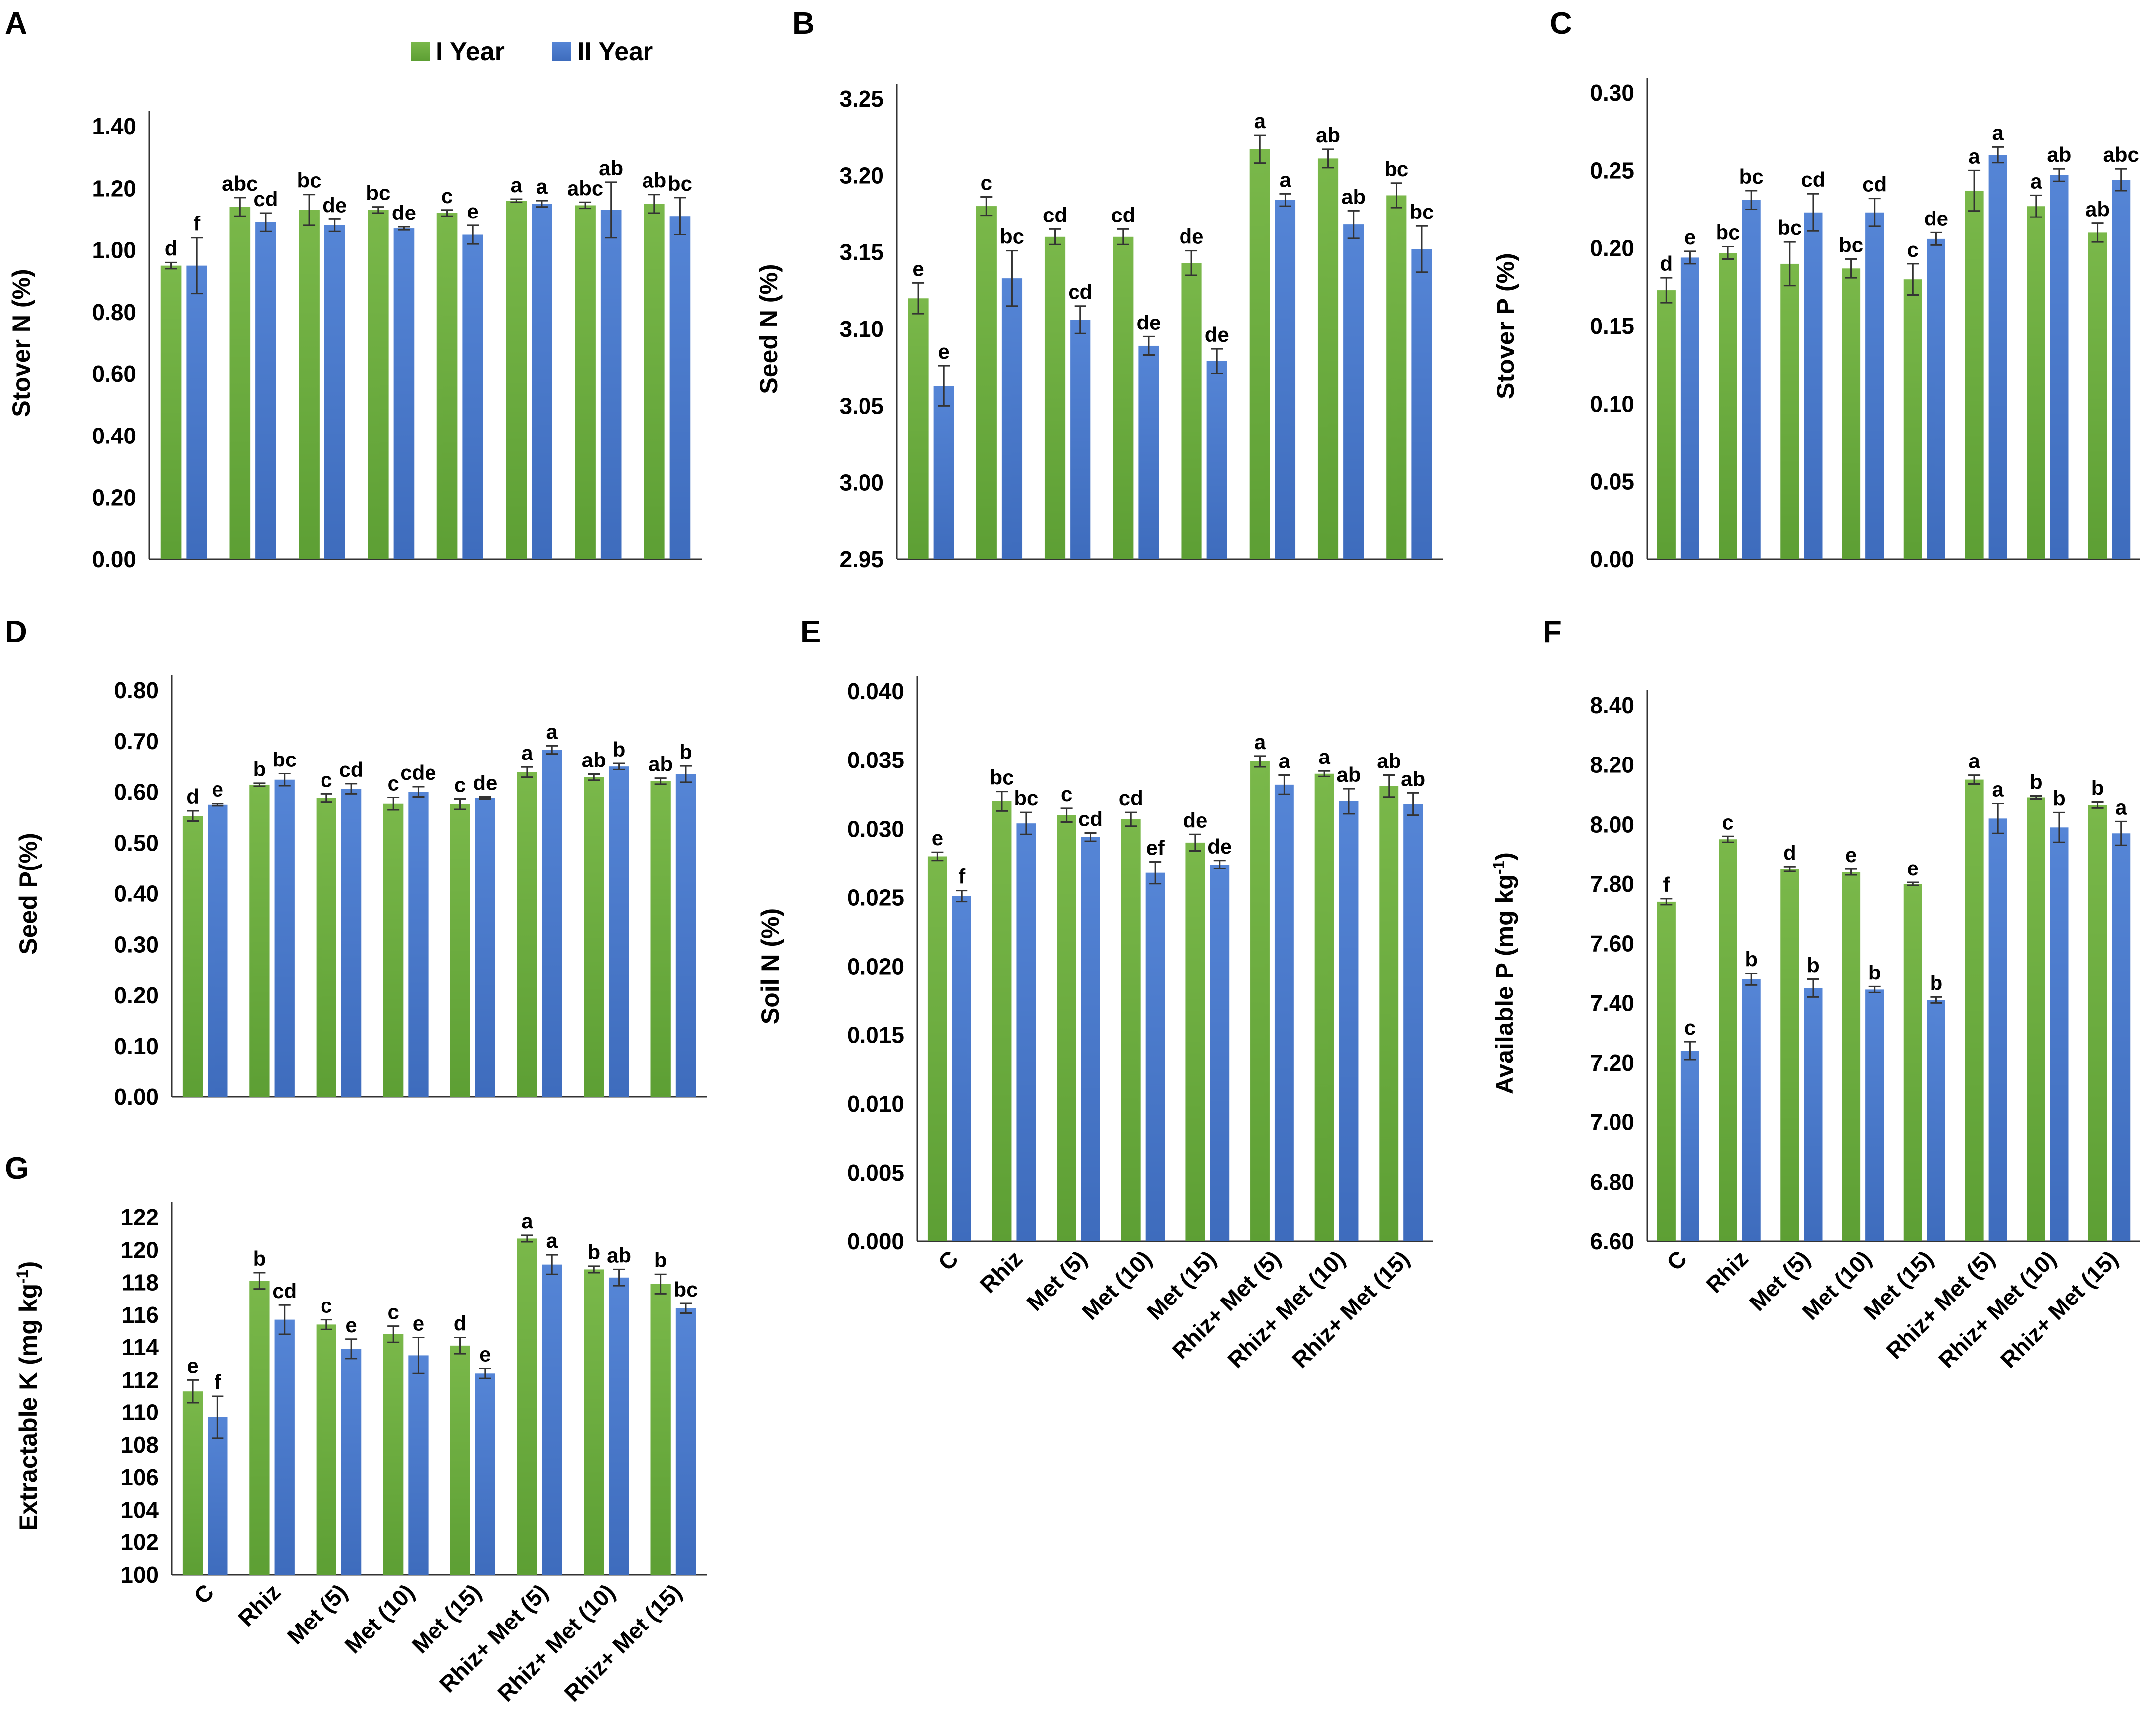 This screenshot has height=1736, width=2150. What do you see at coordinates (418, 772) in the screenshot?
I see `significance-label: cde` at bounding box center [418, 772].